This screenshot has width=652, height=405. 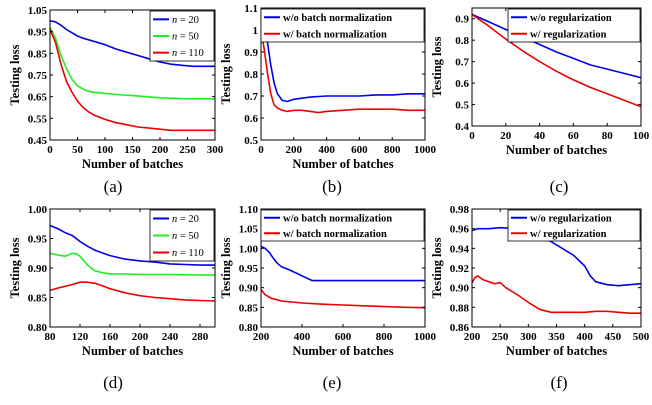 What do you see at coordinates (110, 337) in the screenshot?
I see `x-tick-label: 160` at bounding box center [110, 337].